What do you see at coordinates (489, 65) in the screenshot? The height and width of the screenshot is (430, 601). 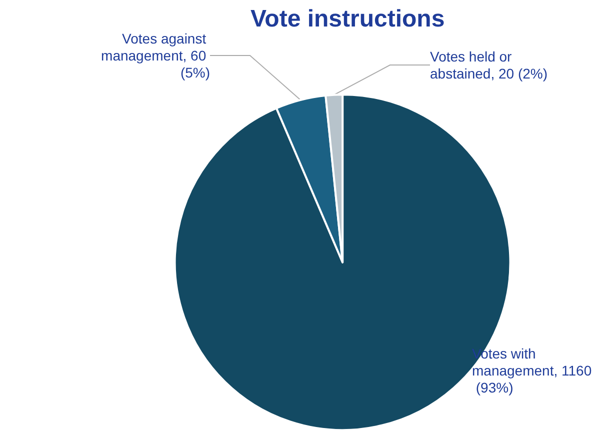 I see `slice-label: Votes held or abstained, 20 (2%)` at bounding box center [489, 65].